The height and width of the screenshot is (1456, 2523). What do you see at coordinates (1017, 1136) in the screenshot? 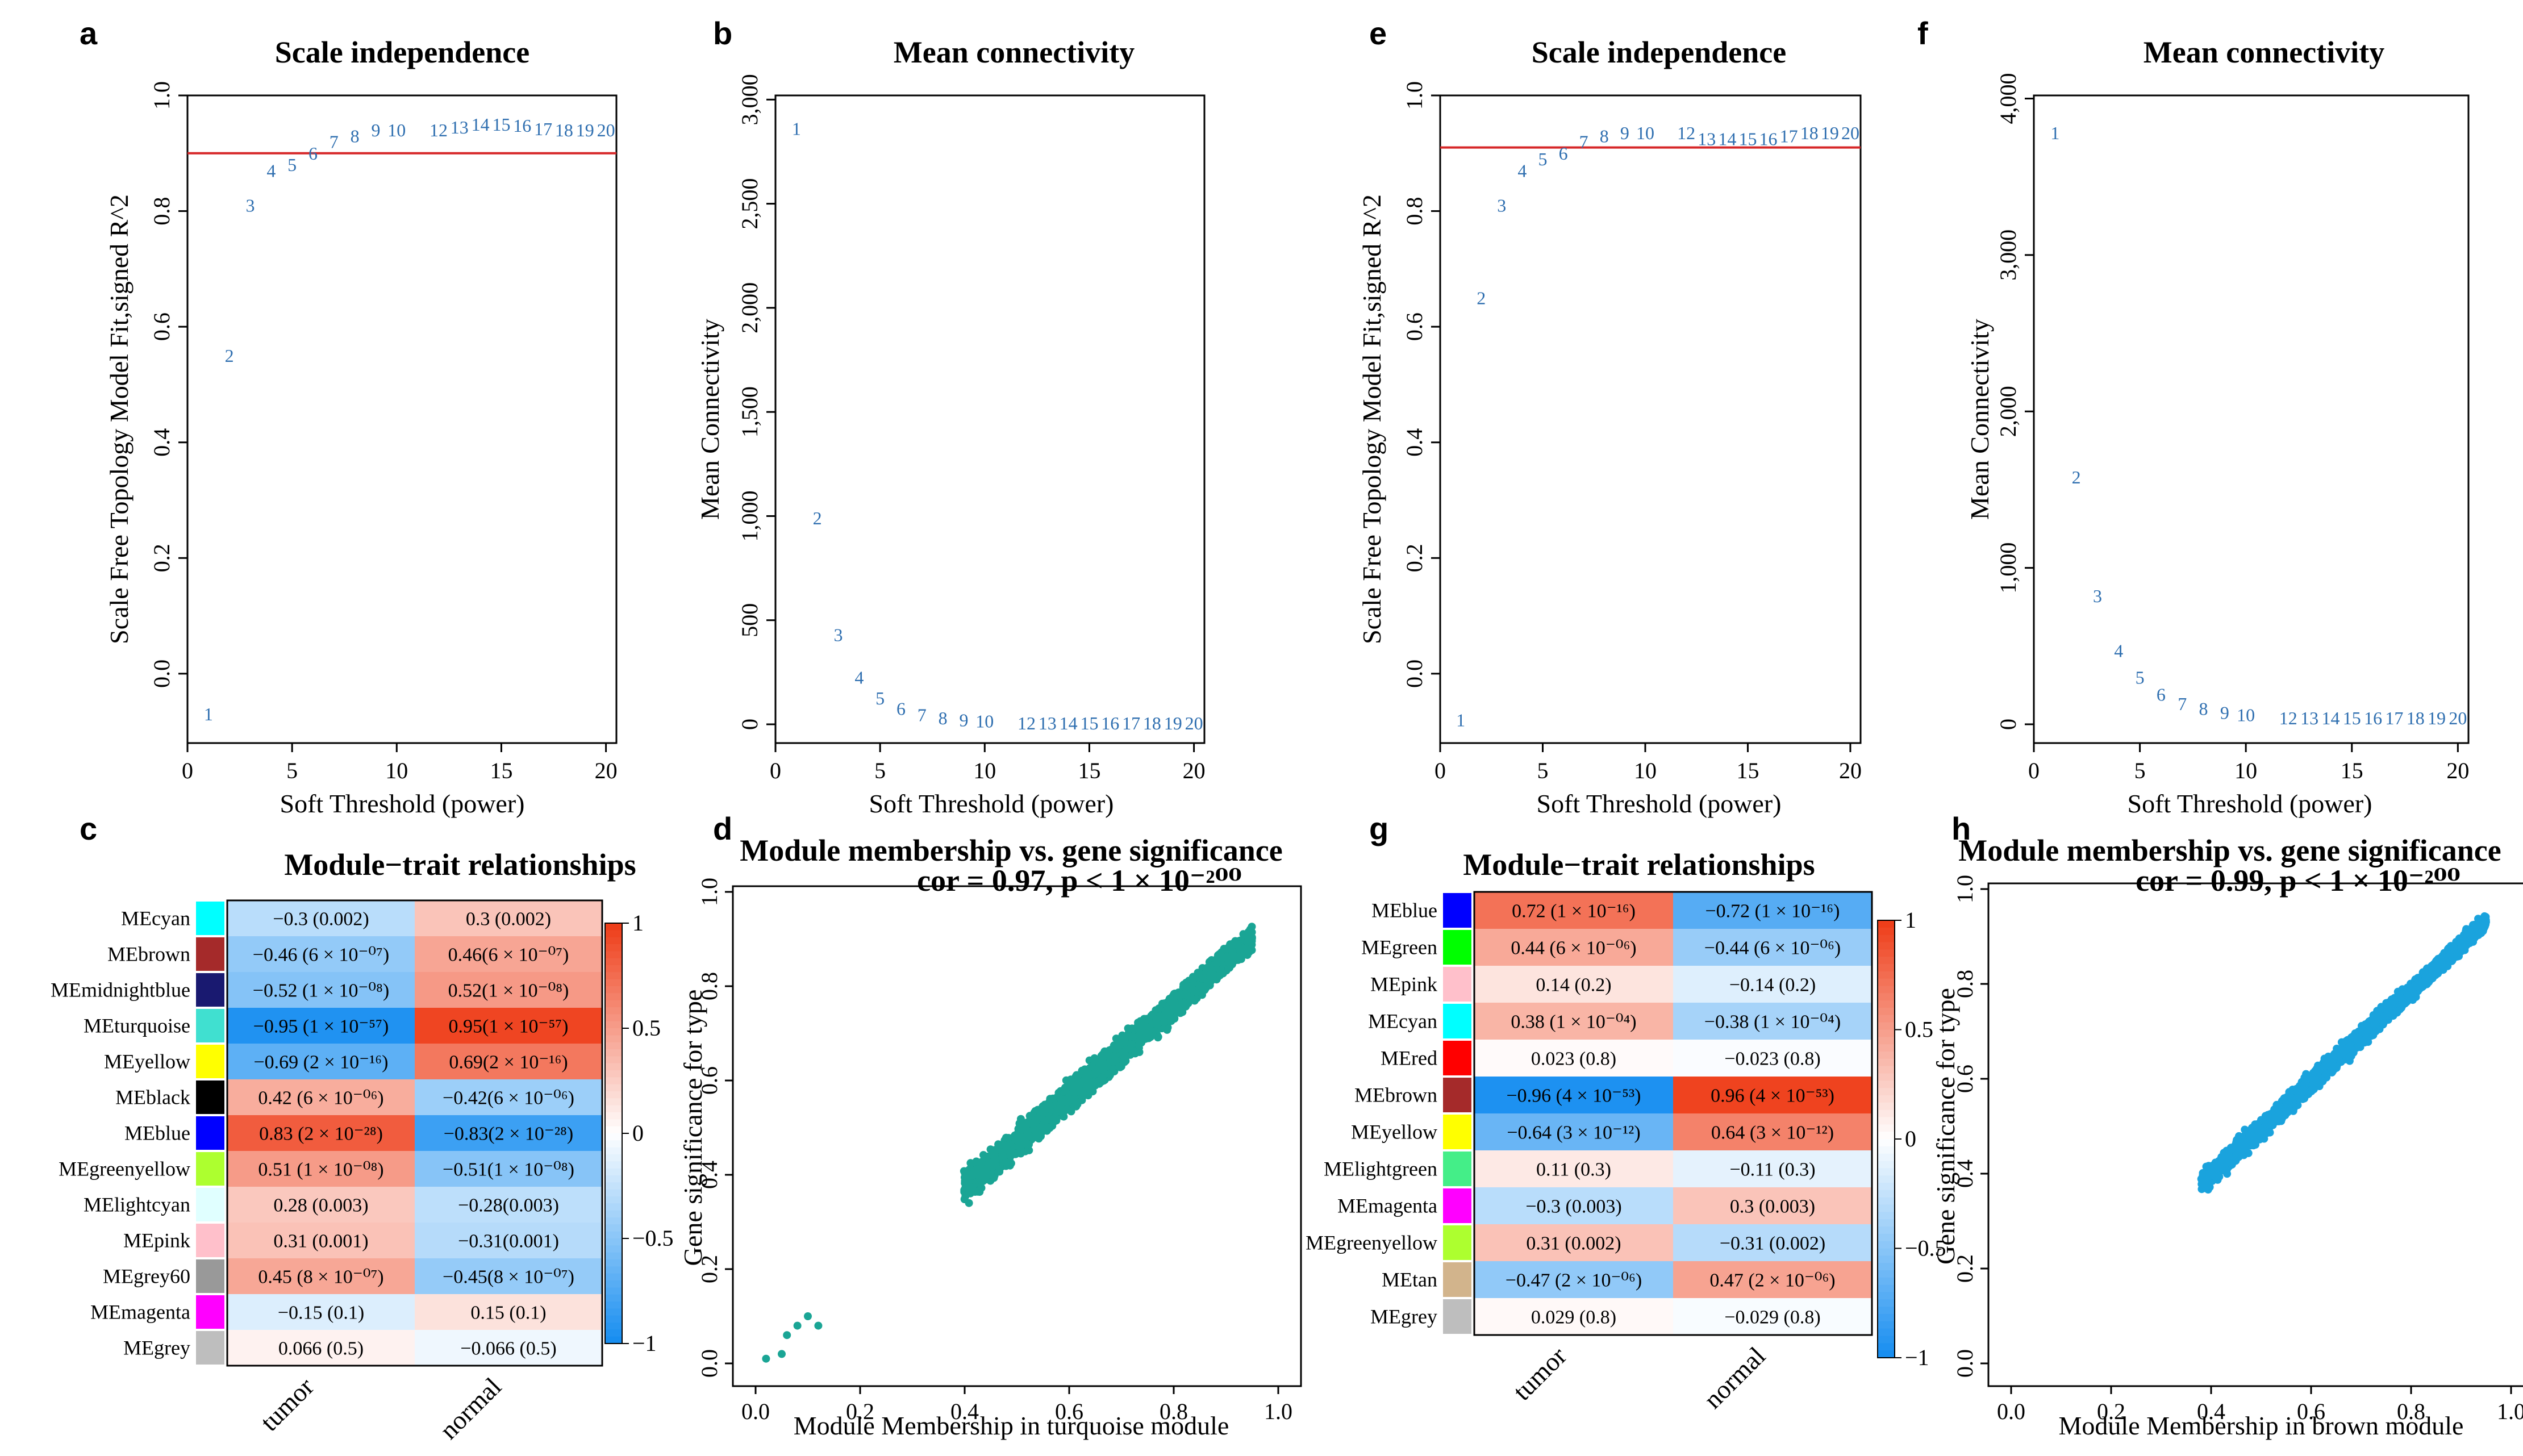
I see `plot-frame` at bounding box center [1017, 1136].